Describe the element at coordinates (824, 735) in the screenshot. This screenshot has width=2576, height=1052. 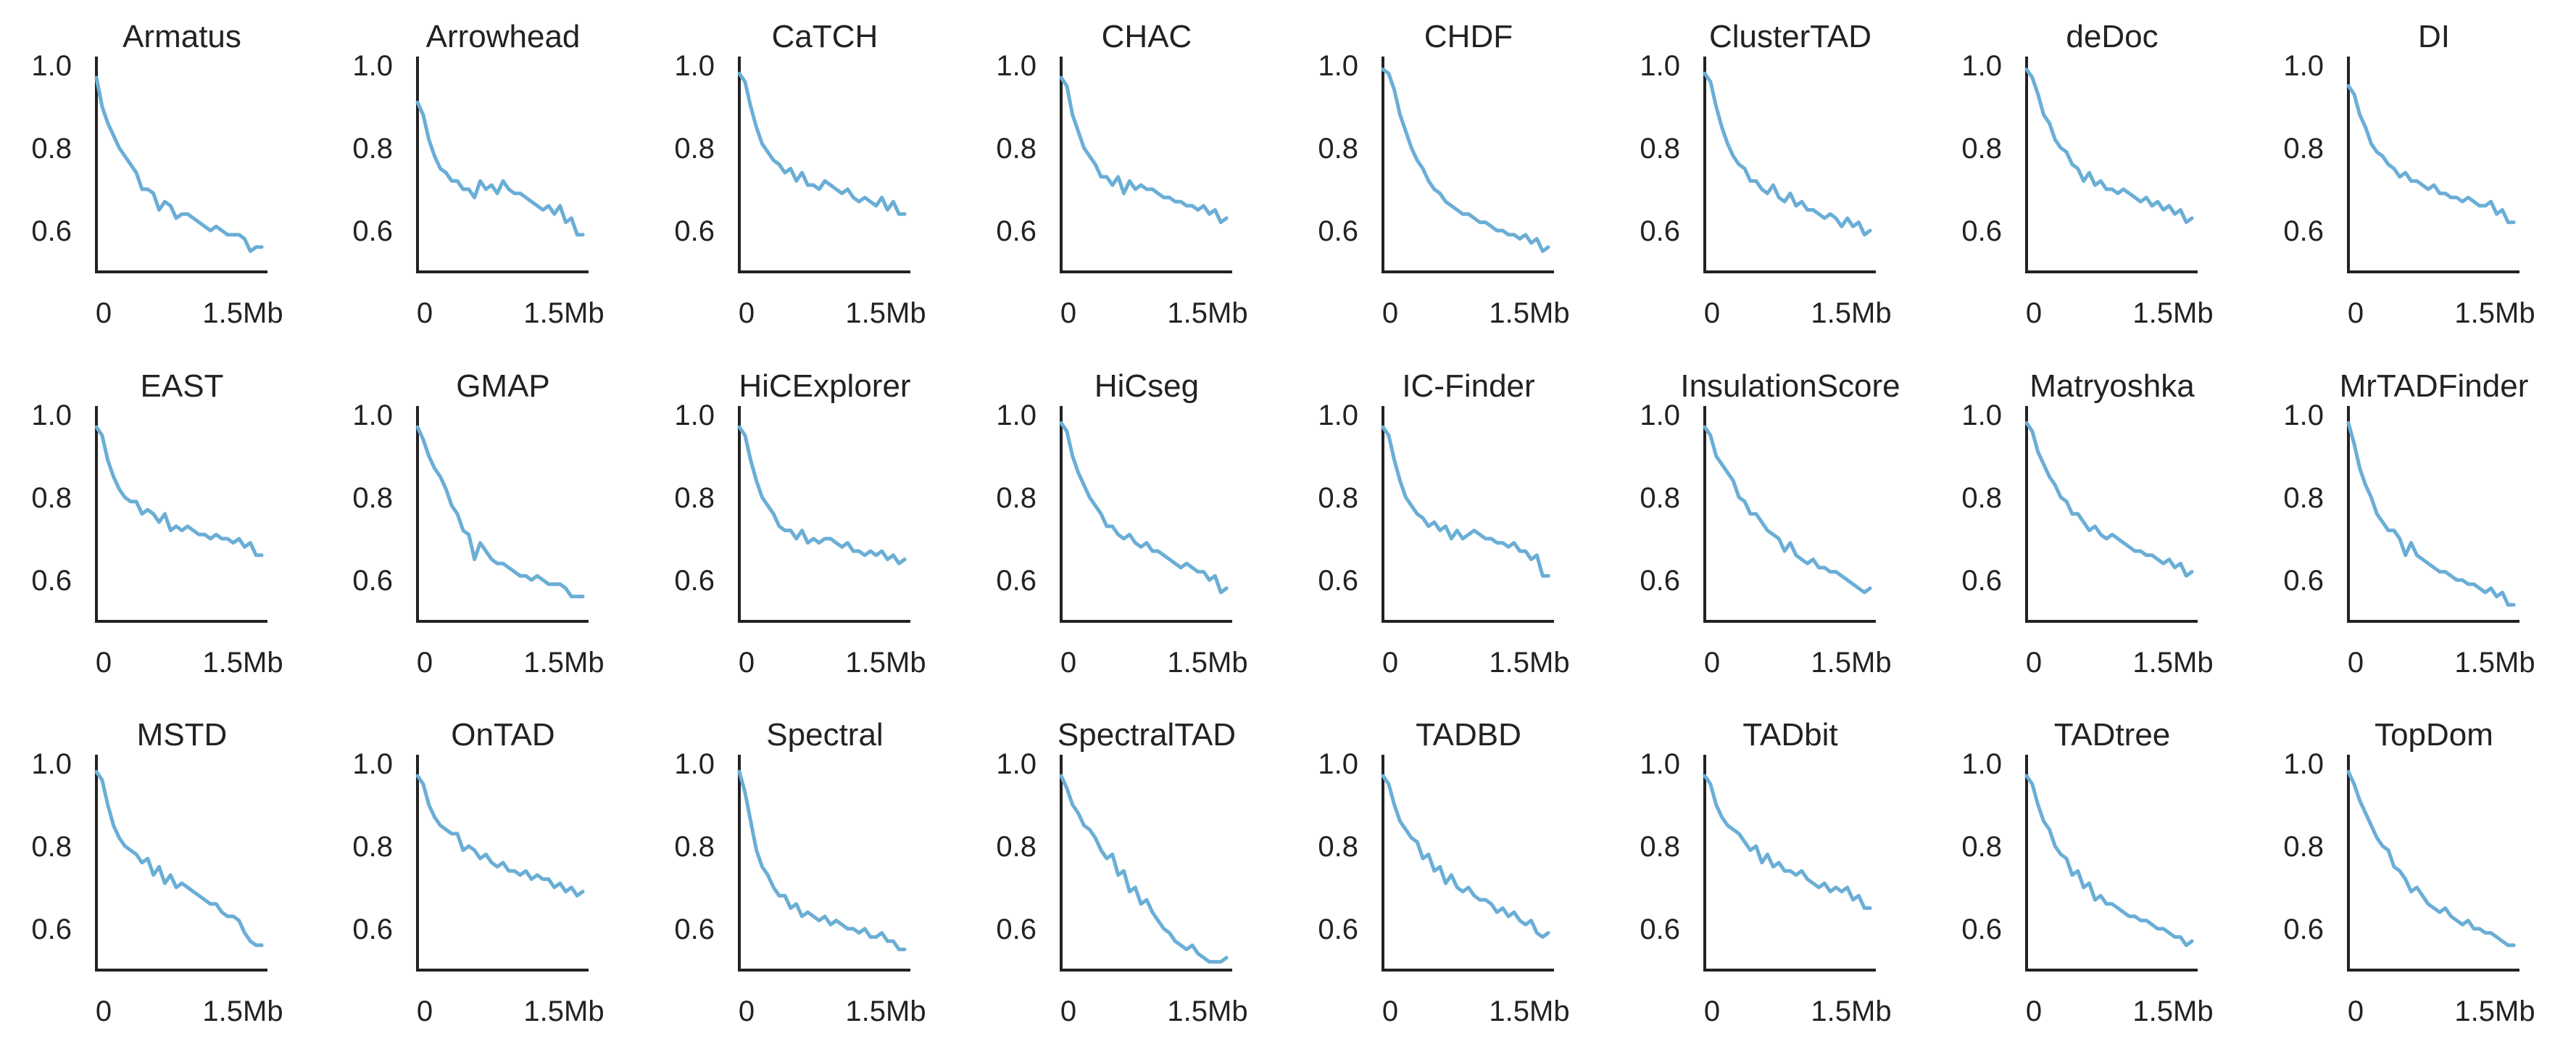
I see `panel-title: Spectral` at that location.